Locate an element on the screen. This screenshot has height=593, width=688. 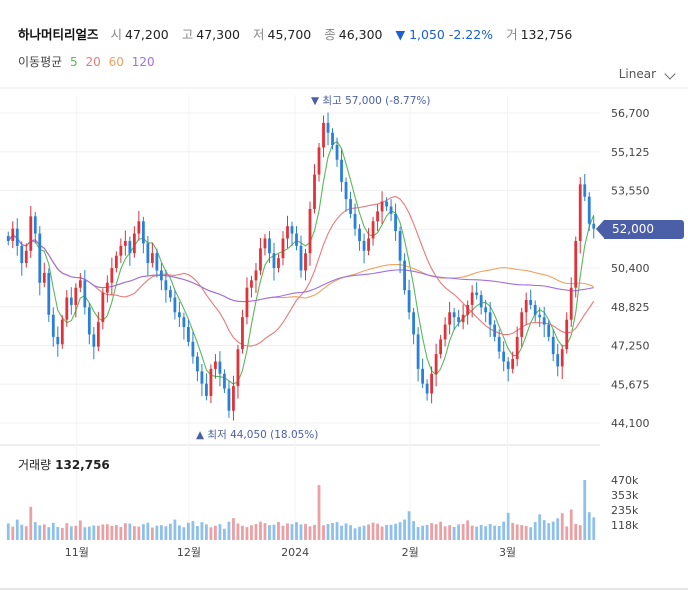
price-tick-label: 48,825 is located at coordinates (630, 307).